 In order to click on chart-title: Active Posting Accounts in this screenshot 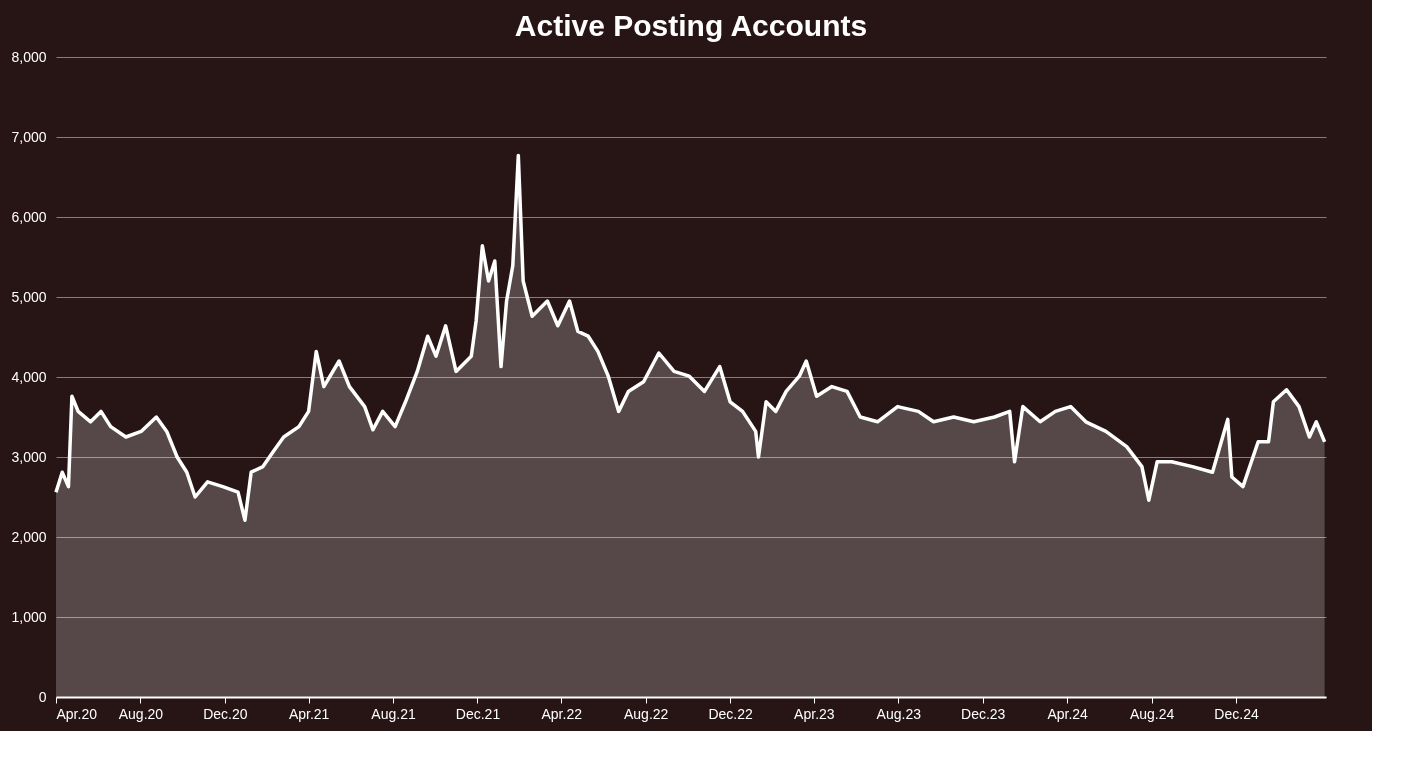, I will do `click(691, 25)`.